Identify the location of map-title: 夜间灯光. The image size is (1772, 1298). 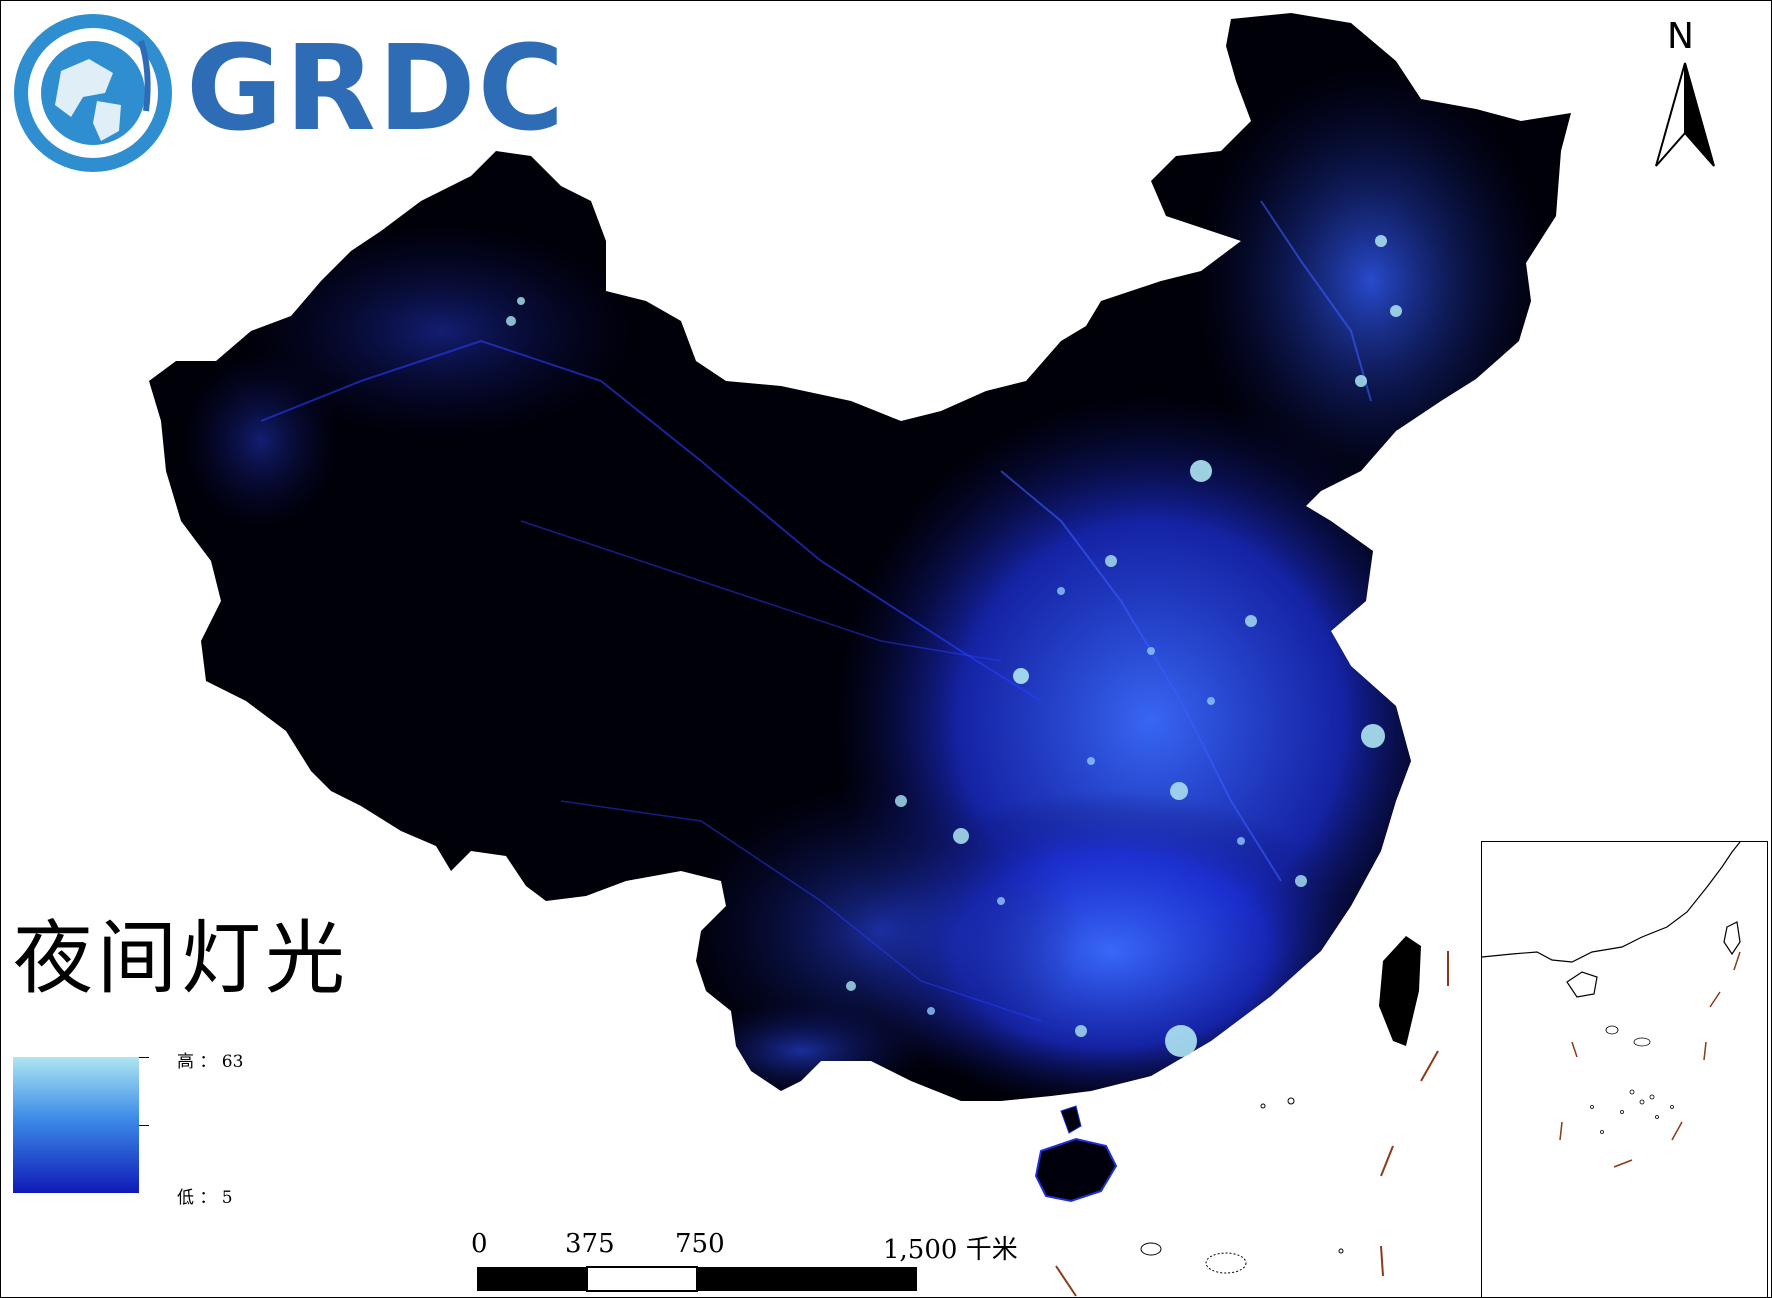
(181, 958).